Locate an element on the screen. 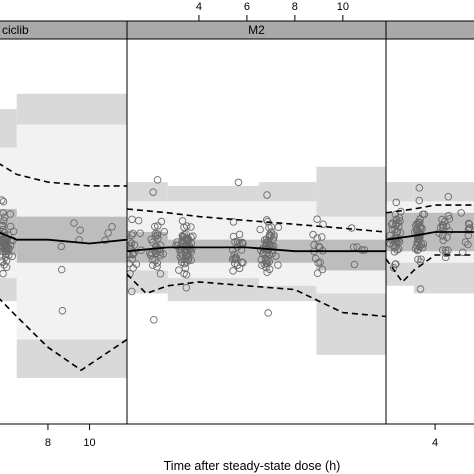 This screenshot has width=474, height=474. observations-M1 is located at coordinates (430, 238).